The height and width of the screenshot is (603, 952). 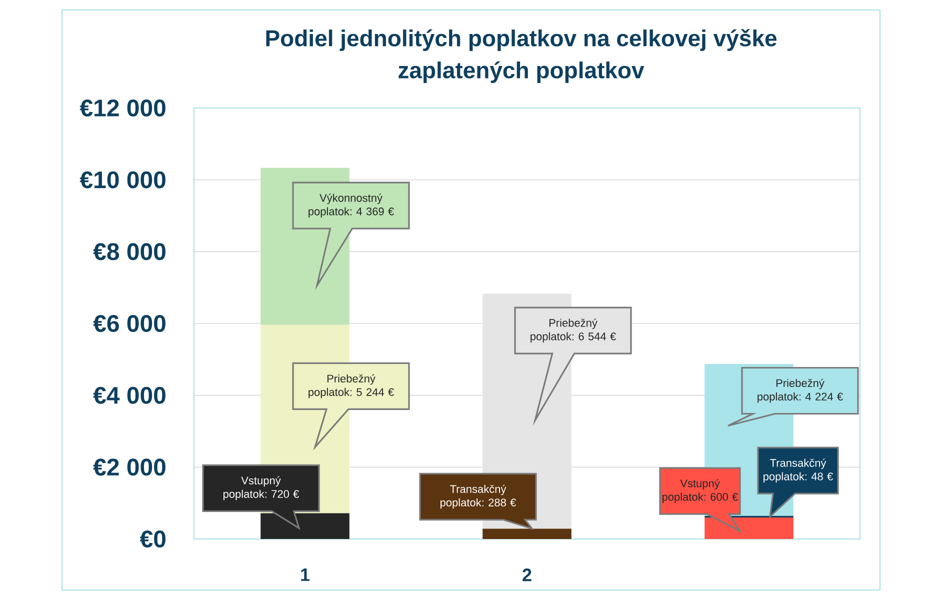 What do you see at coordinates (351, 386) in the screenshot?
I see `data-label: Priebežný poplatok: 5 244 €` at bounding box center [351, 386].